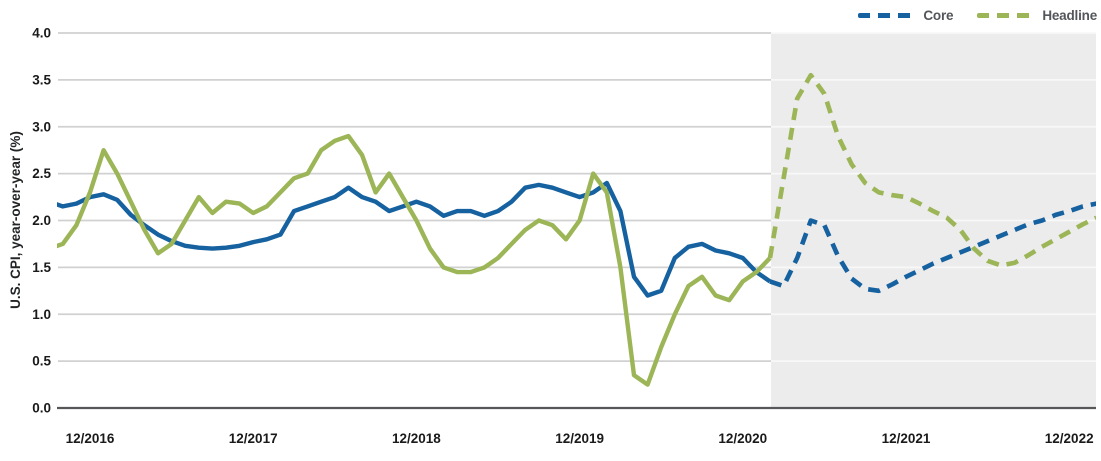 The width and height of the screenshot is (1101, 461). Describe the element at coordinates (887, 15) in the screenshot. I see `core-dashed-line-swatch` at that location.